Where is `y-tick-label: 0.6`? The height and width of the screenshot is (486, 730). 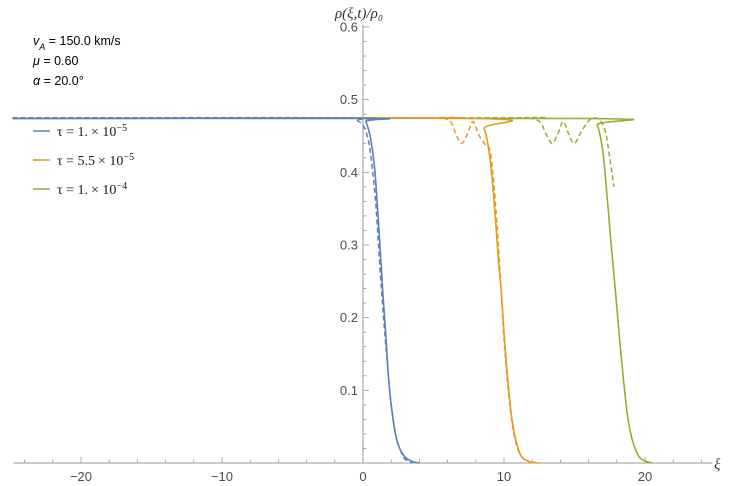 y-tick-label: 0.6 is located at coordinates (349, 26).